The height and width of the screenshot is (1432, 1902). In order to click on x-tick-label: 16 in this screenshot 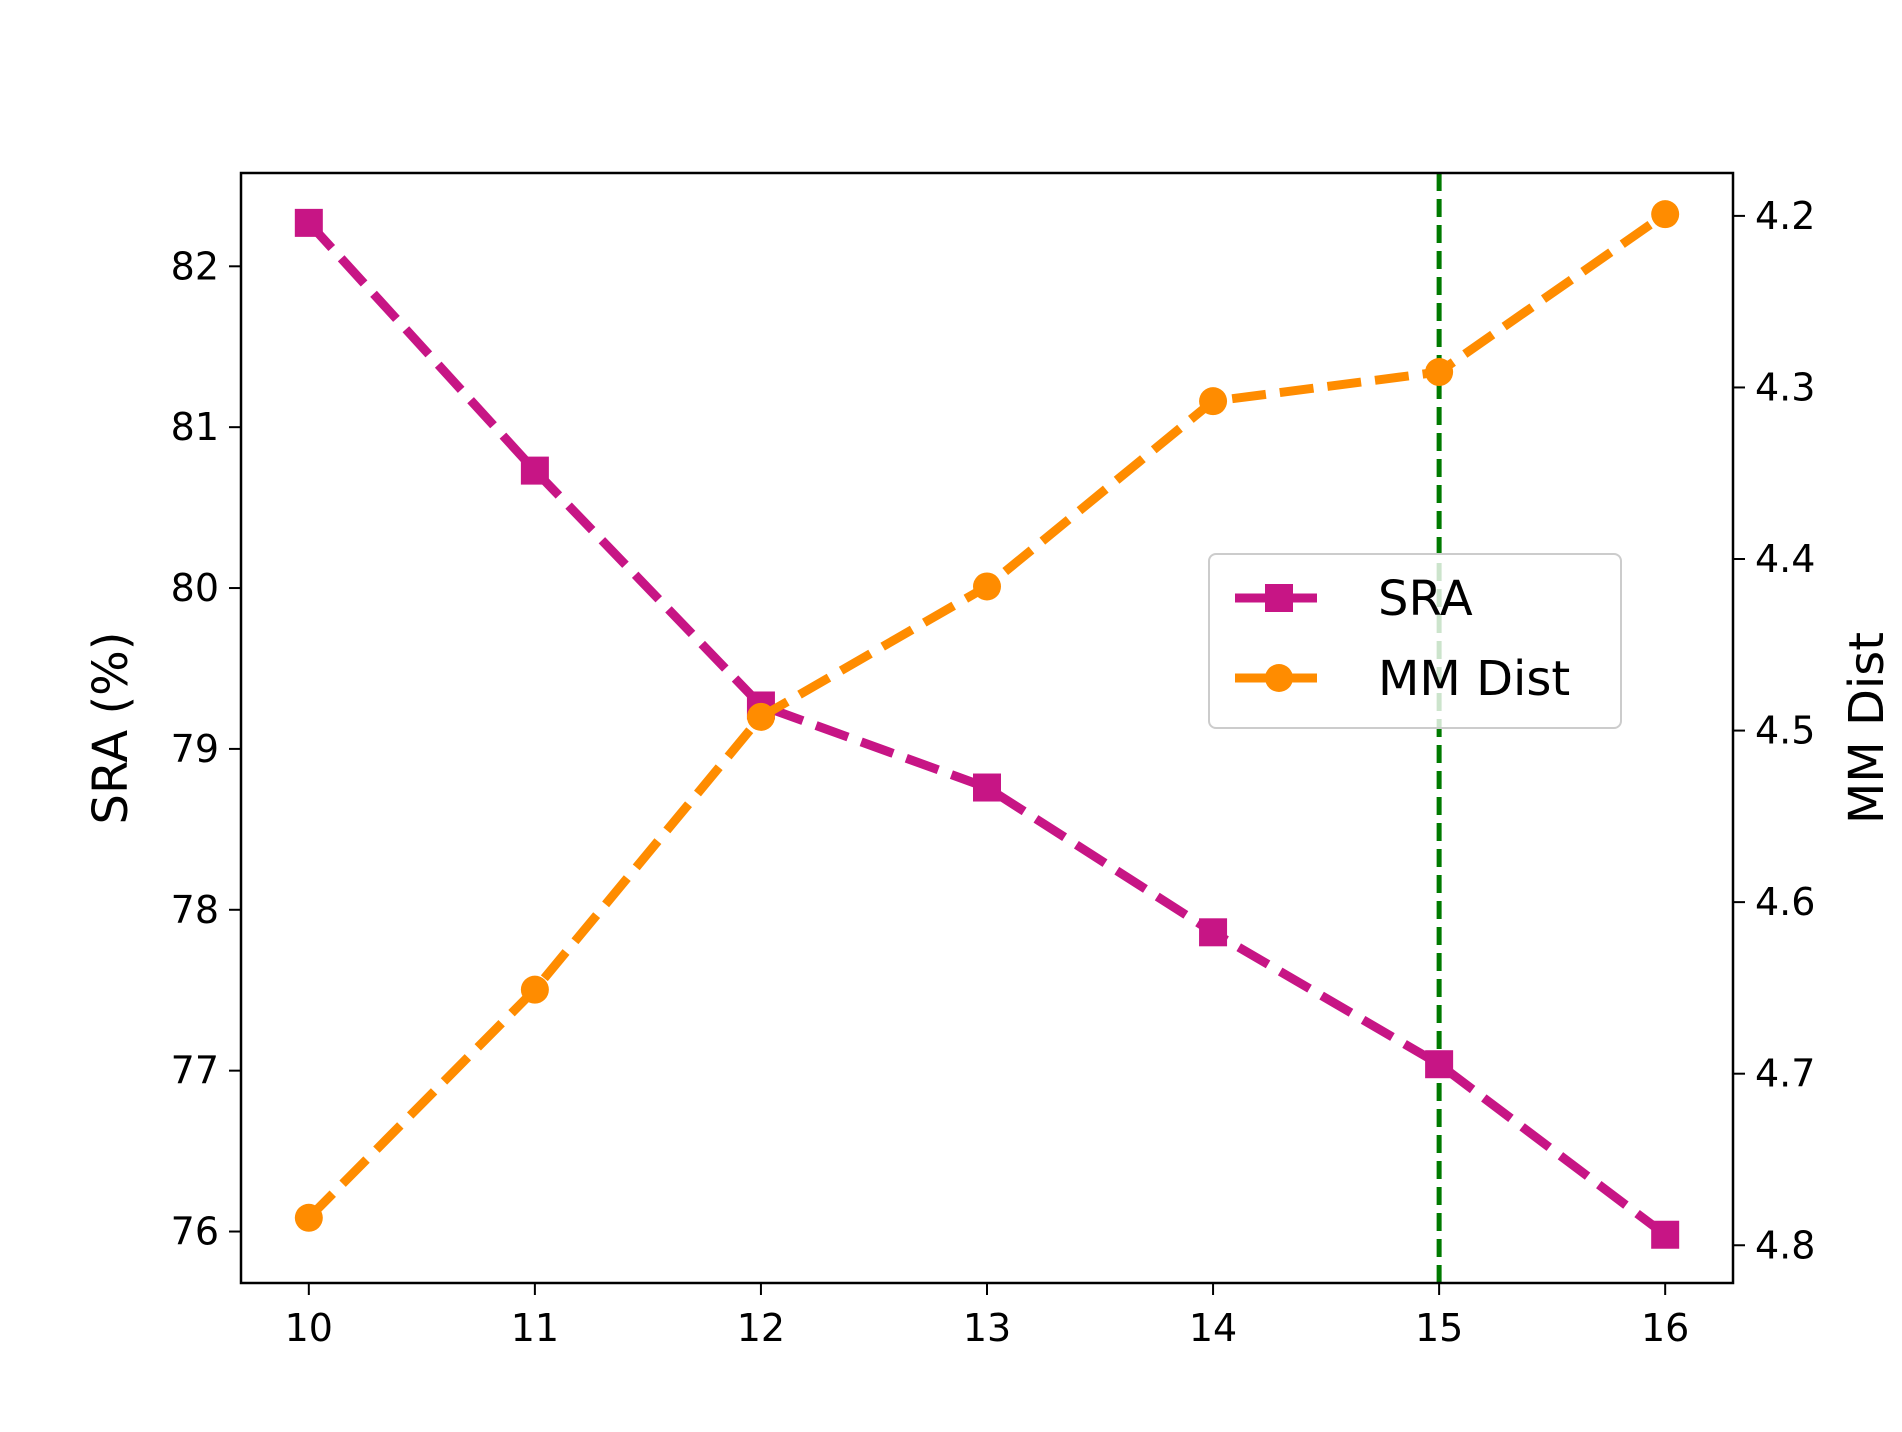, I will do `click(1665, 1328)`.